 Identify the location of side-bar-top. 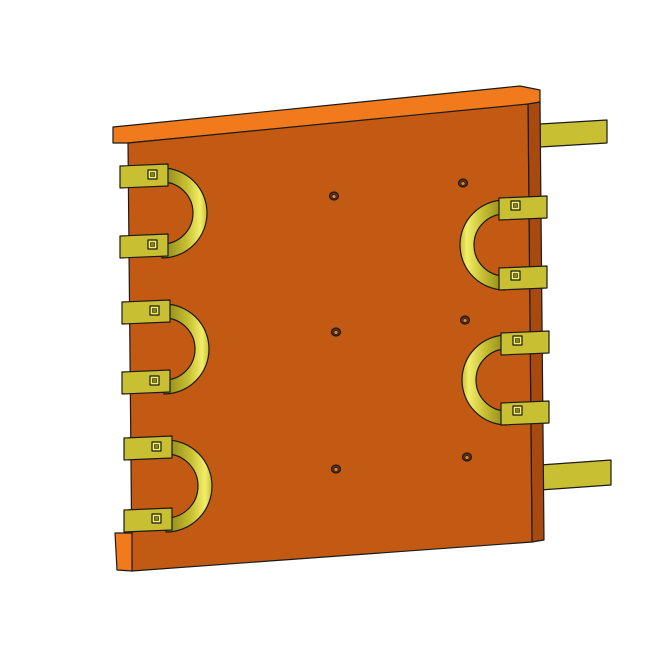
(573, 133).